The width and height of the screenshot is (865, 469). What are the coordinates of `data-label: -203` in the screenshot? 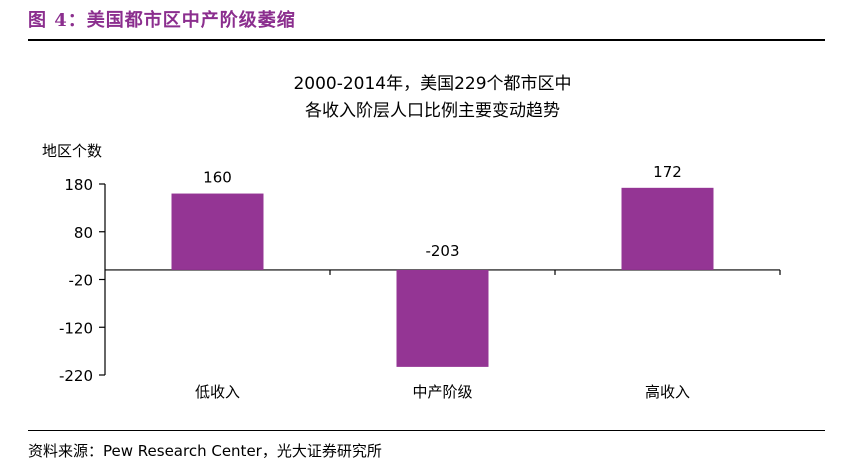 It's located at (442, 251).